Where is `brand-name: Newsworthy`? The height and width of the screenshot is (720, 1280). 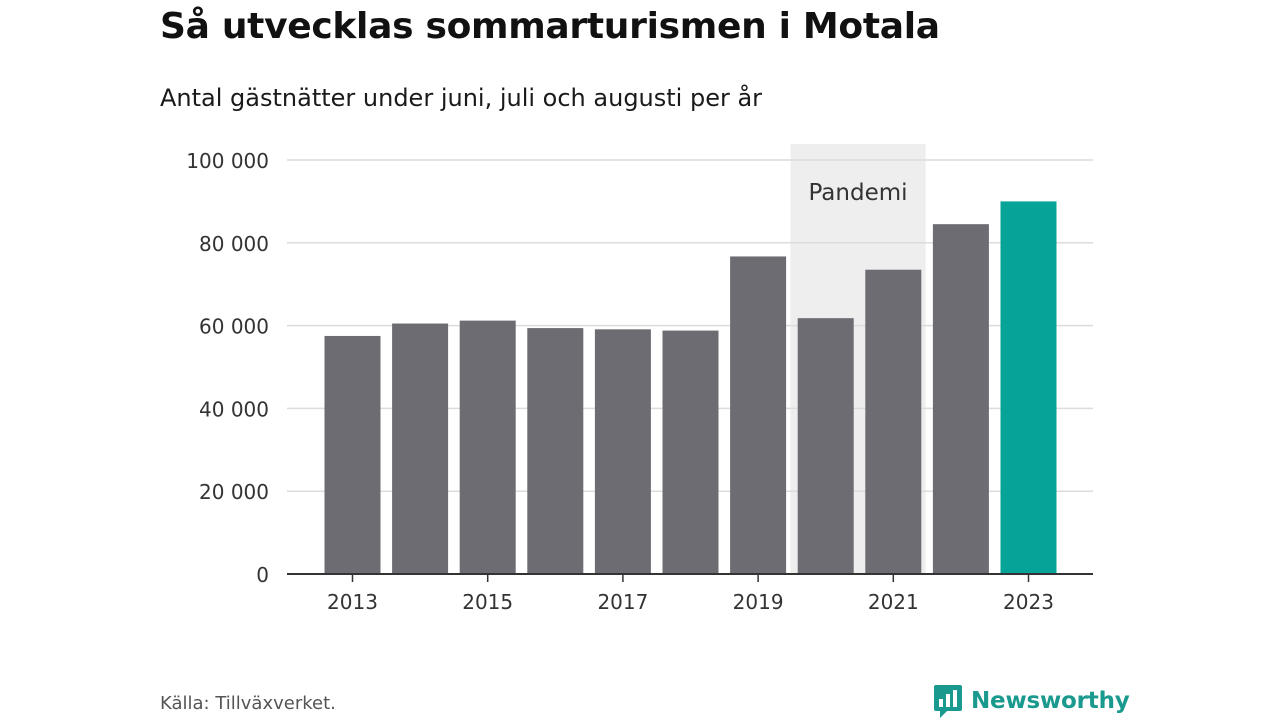
brand-name: Newsworthy is located at coordinates (1050, 701).